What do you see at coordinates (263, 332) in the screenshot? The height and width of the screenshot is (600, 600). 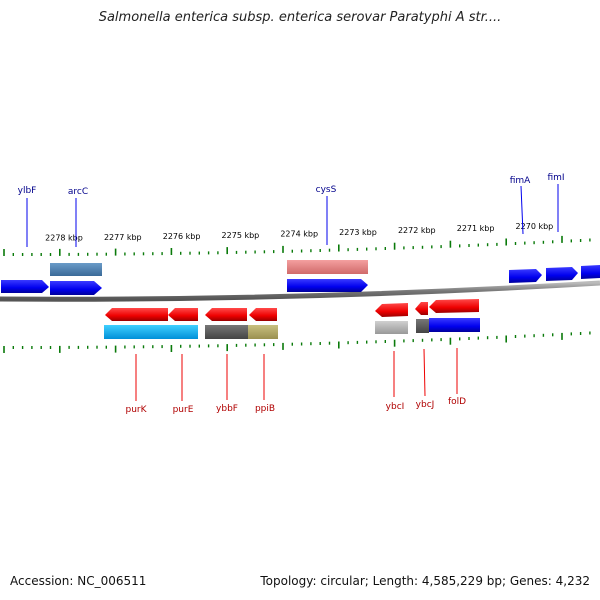 I see `gene-ppiB-feature` at bounding box center [263, 332].